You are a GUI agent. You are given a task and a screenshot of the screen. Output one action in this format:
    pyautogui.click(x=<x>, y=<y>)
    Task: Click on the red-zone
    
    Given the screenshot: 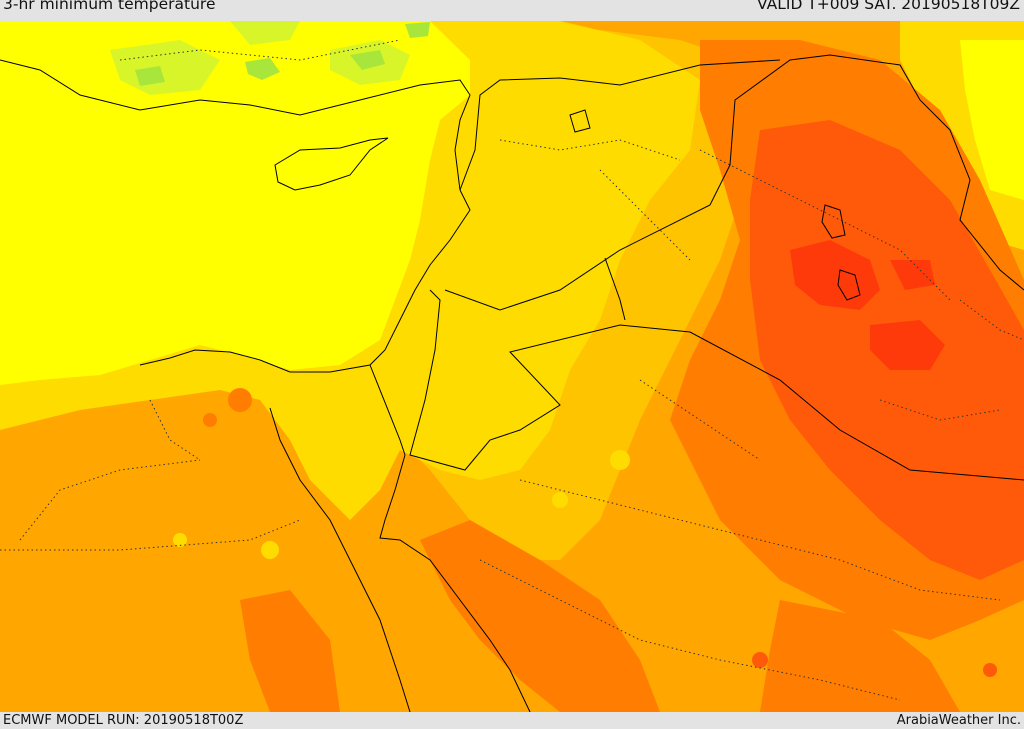 What is the action you would take?
    pyautogui.click(x=835, y=275)
    